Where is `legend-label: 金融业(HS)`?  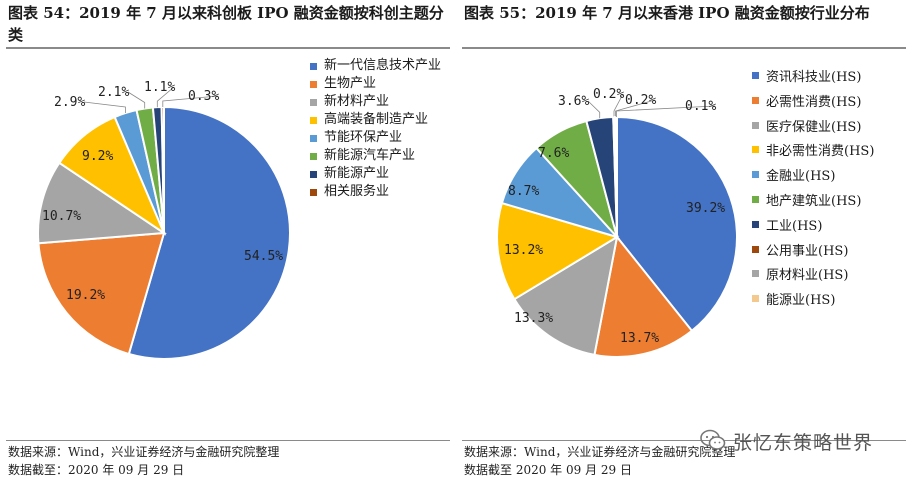
legend-label: 金融业(HS) is located at coordinates (801, 177).